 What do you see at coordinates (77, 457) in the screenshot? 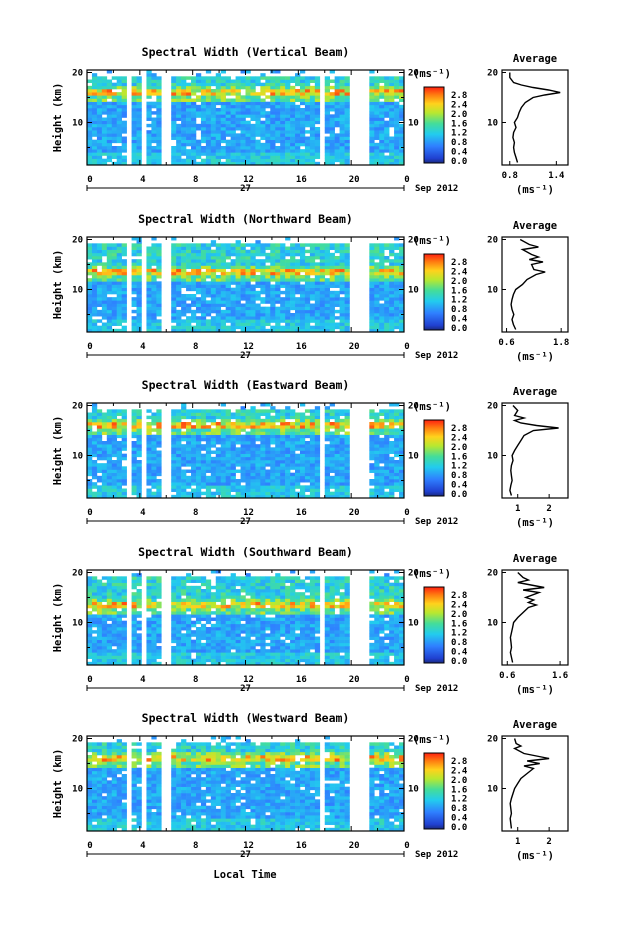
I see `y-tick-label: 10` at bounding box center [77, 457].